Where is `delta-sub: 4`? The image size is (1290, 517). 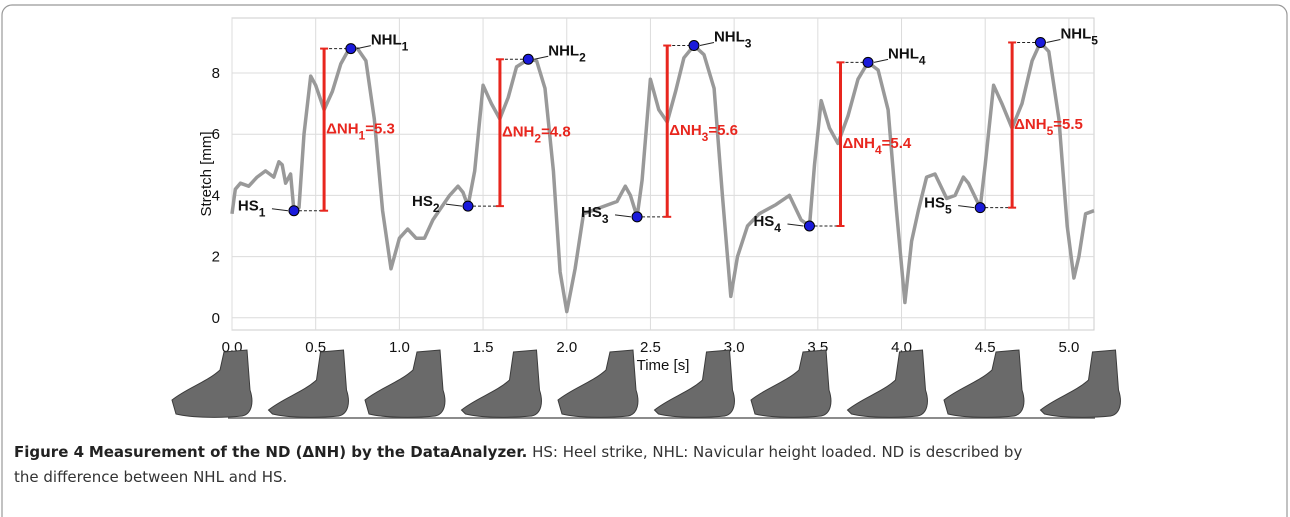 delta-sub: 4 is located at coordinates (878, 150).